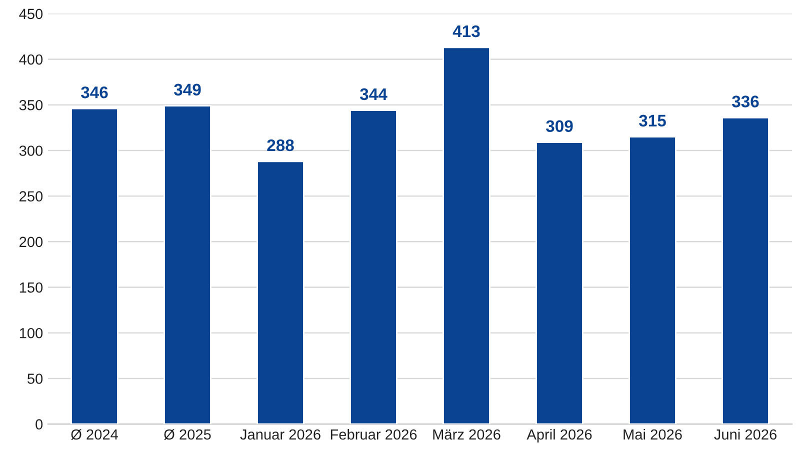 This screenshot has height=456, width=800. What do you see at coordinates (745, 102) in the screenshot?
I see `data-label: 336` at bounding box center [745, 102].